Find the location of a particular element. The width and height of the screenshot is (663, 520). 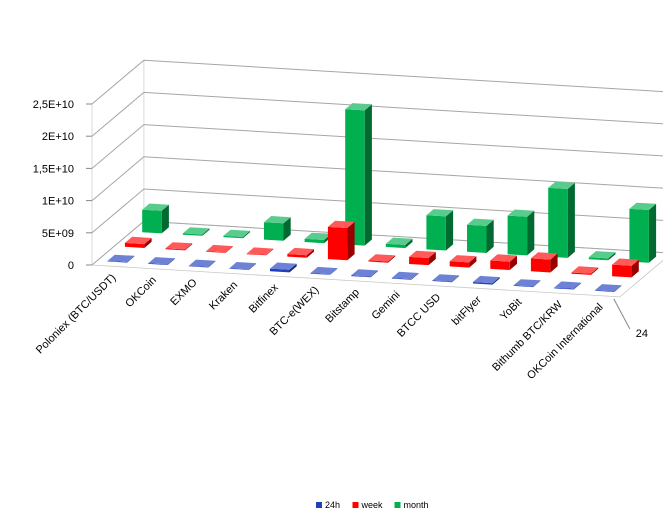

z-tick-label: 24 is located at coordinates (642, 334).